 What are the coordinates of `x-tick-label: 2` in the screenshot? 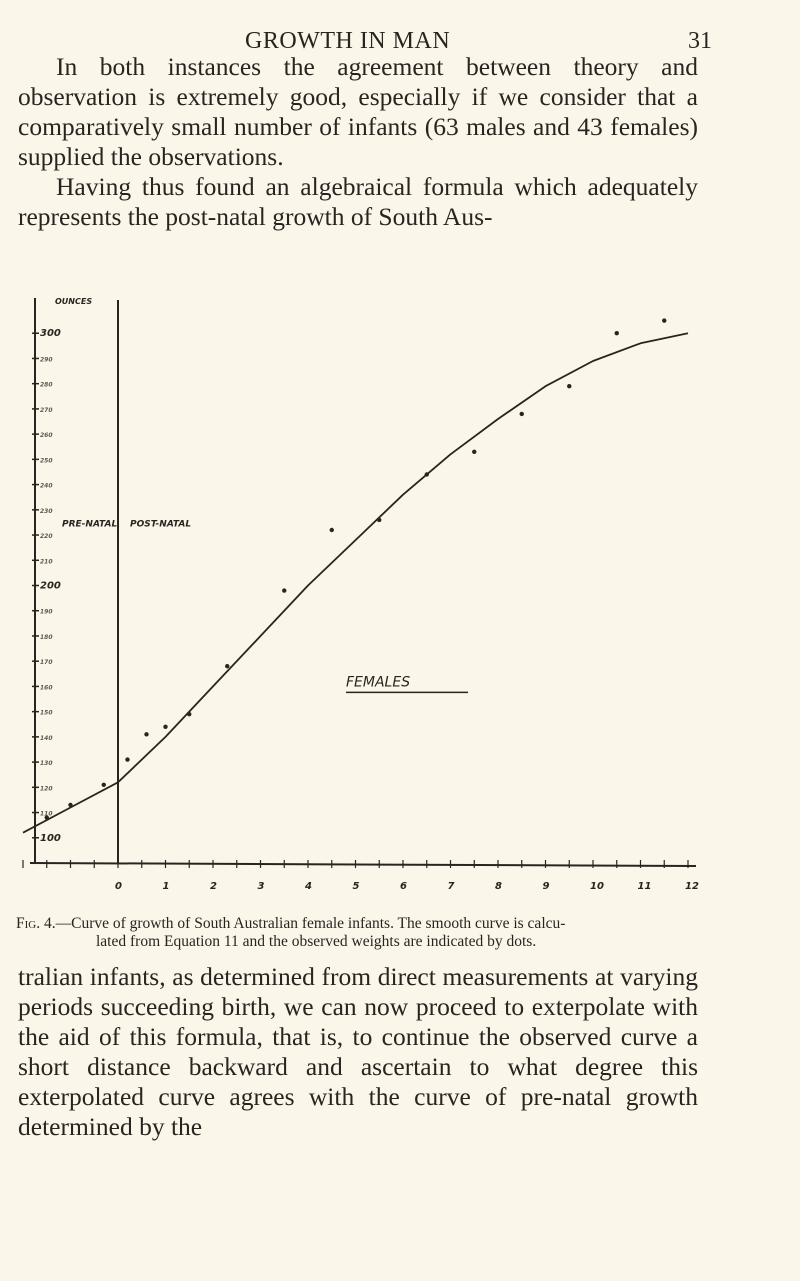 It's located at (213, 886).